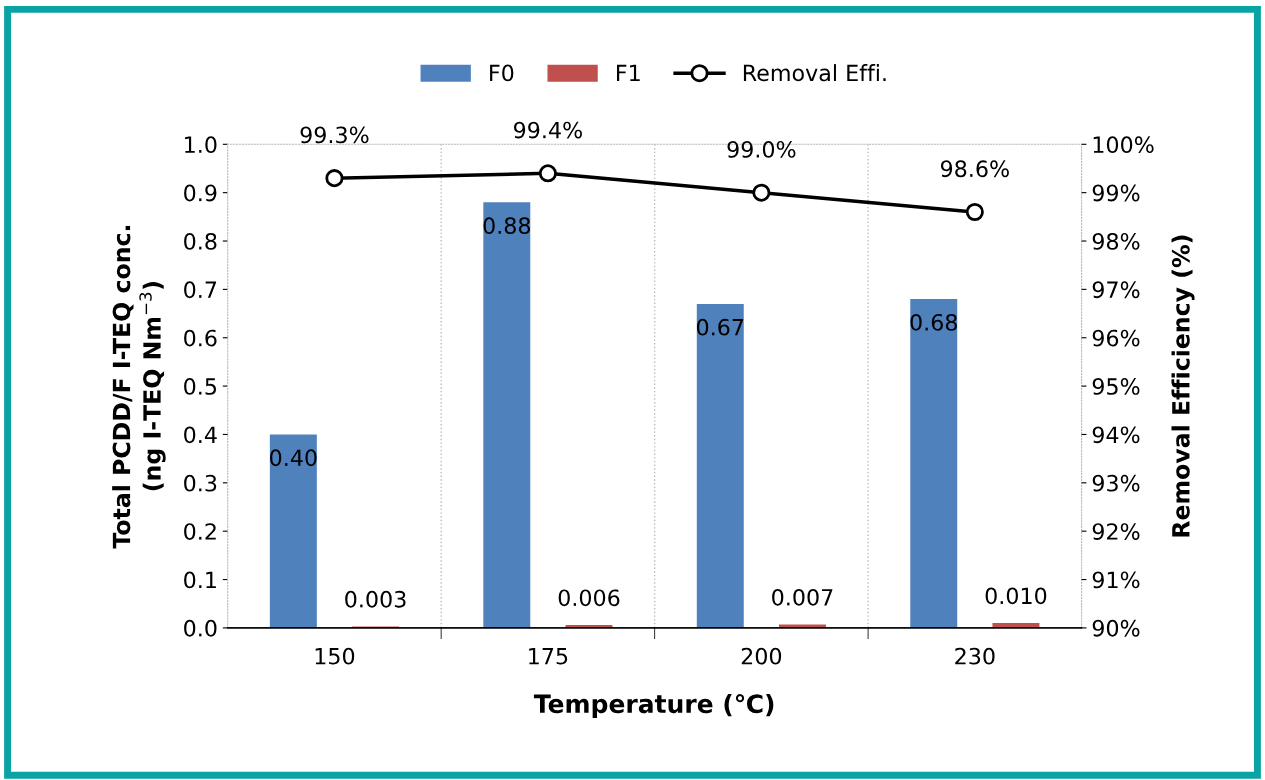 This screenshot has width=1265, height=780. What do you see at coordinates (1116, 193) in the screenshot?
I see `y2-tick-label: 99%` at bounding box center [1116, 193].